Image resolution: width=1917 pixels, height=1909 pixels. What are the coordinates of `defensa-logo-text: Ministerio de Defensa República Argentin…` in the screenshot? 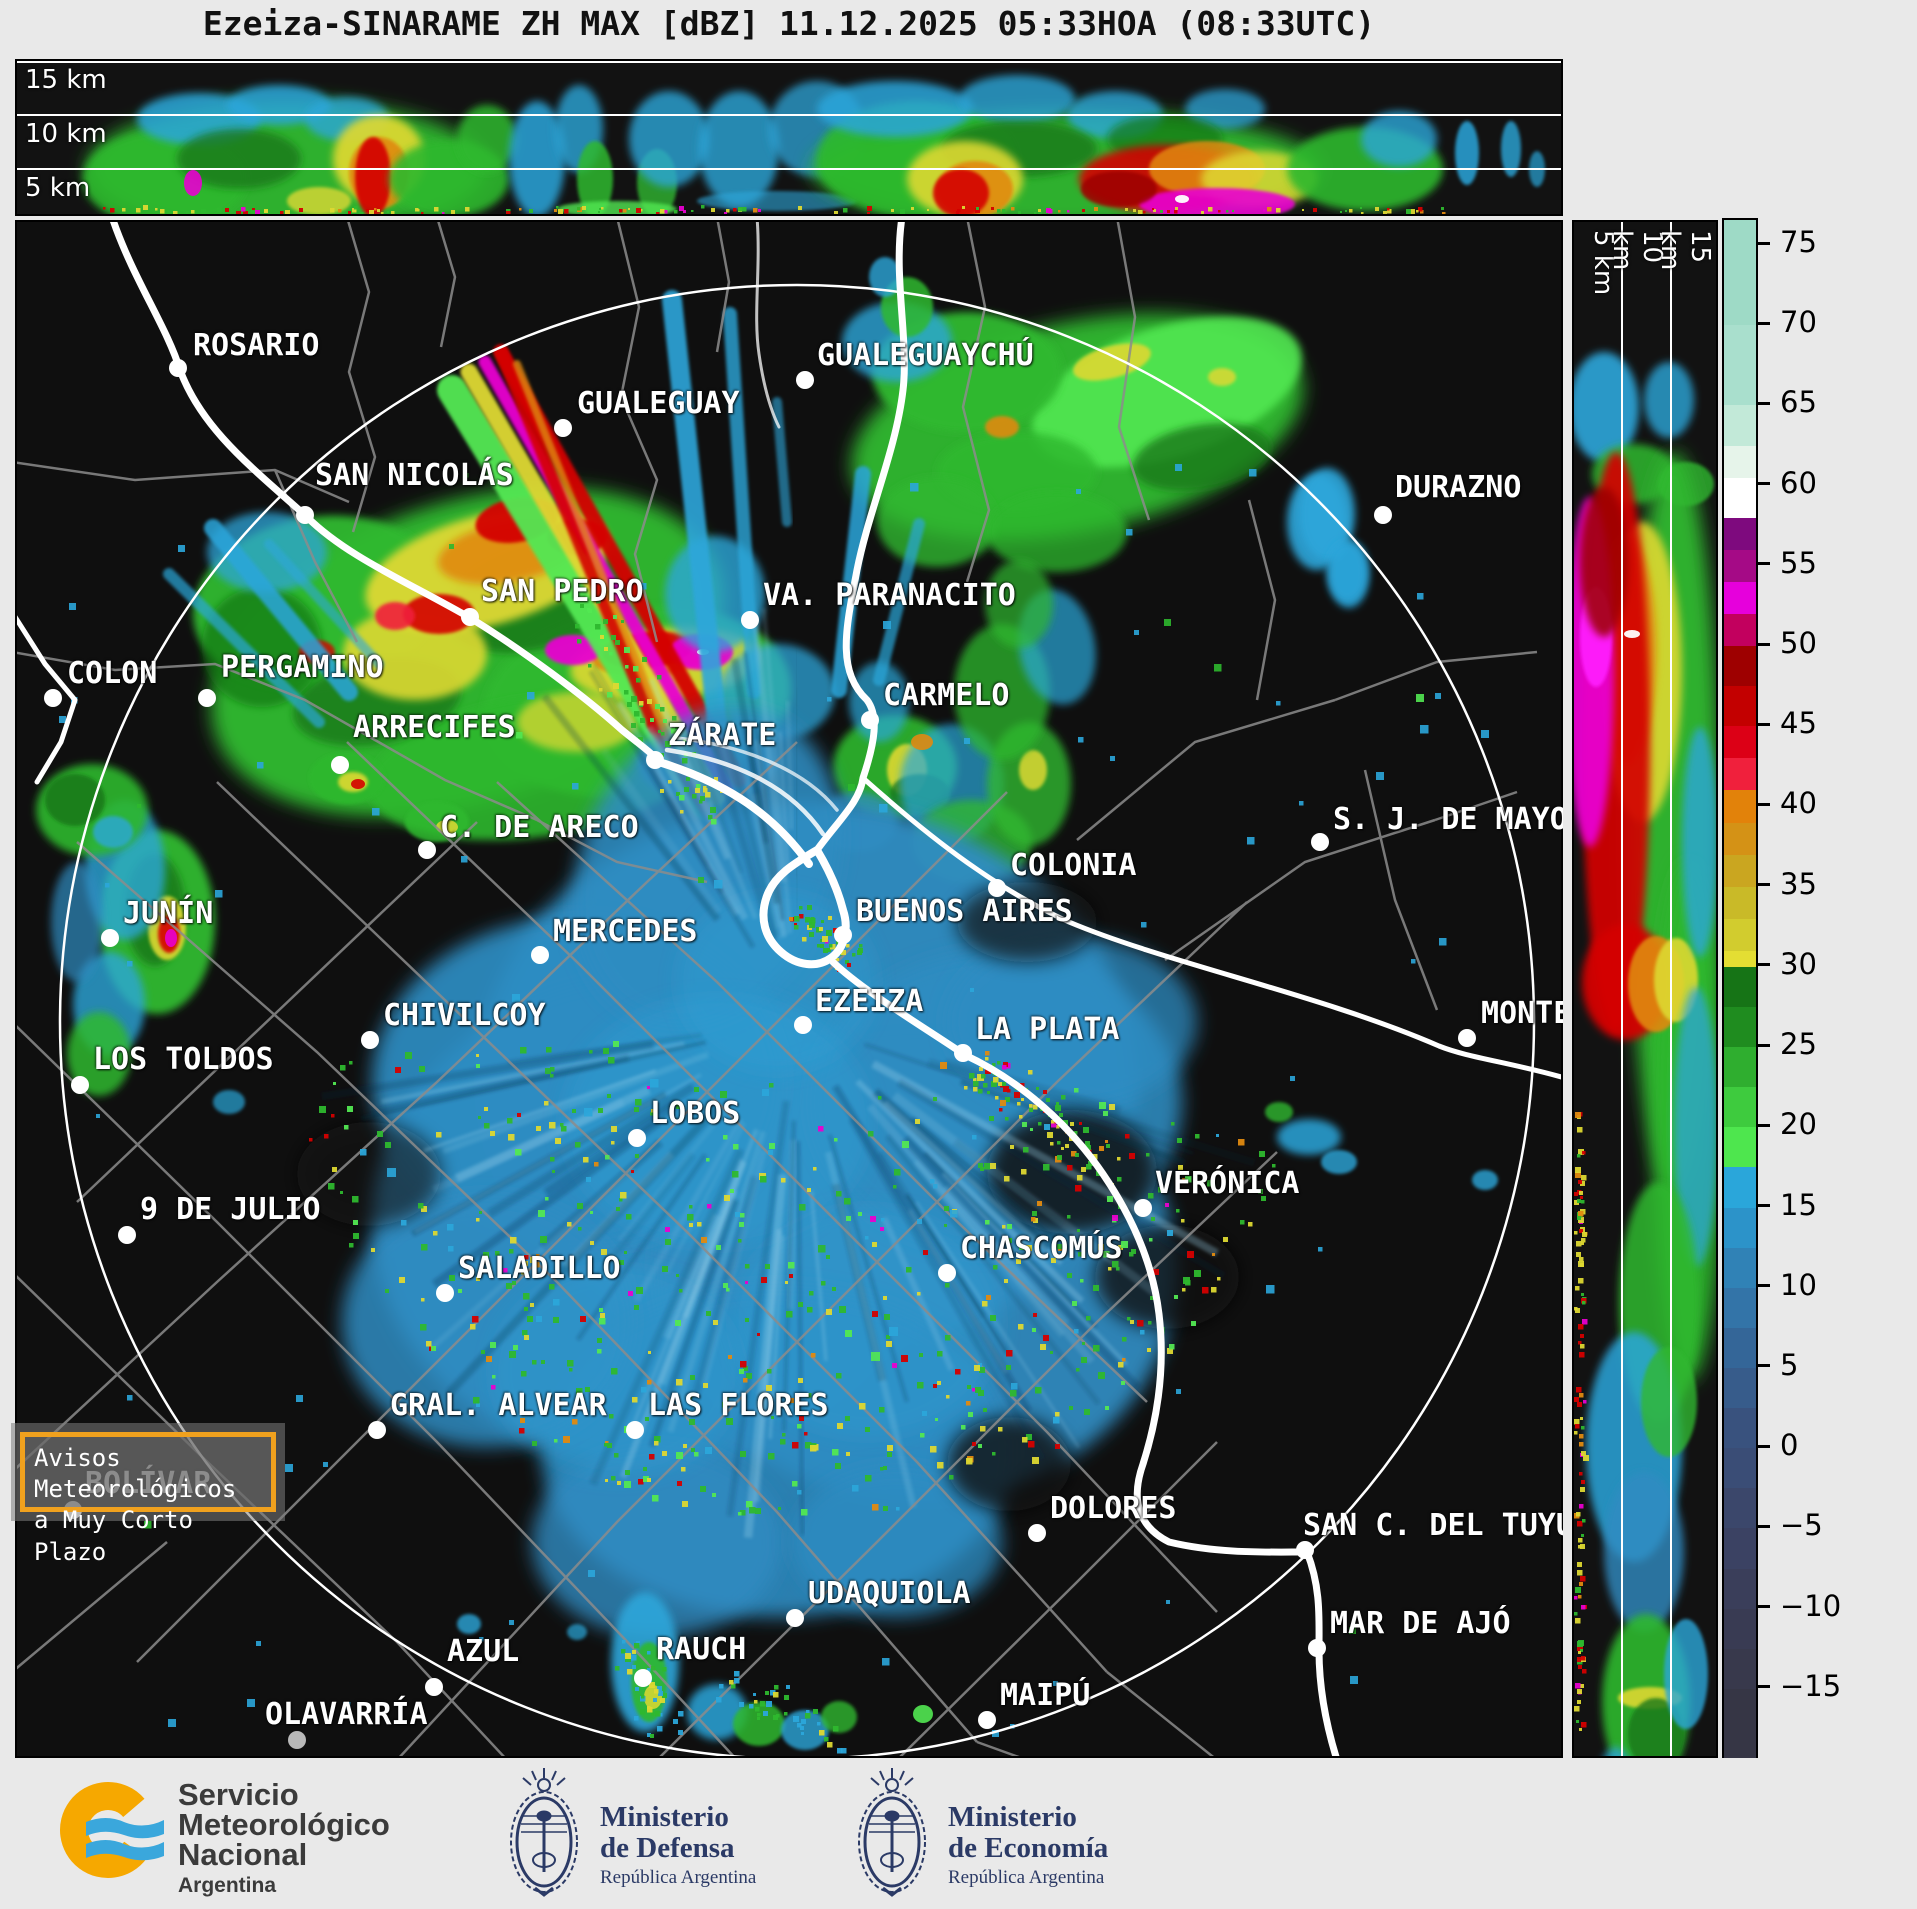 It's located at (678, 1845).